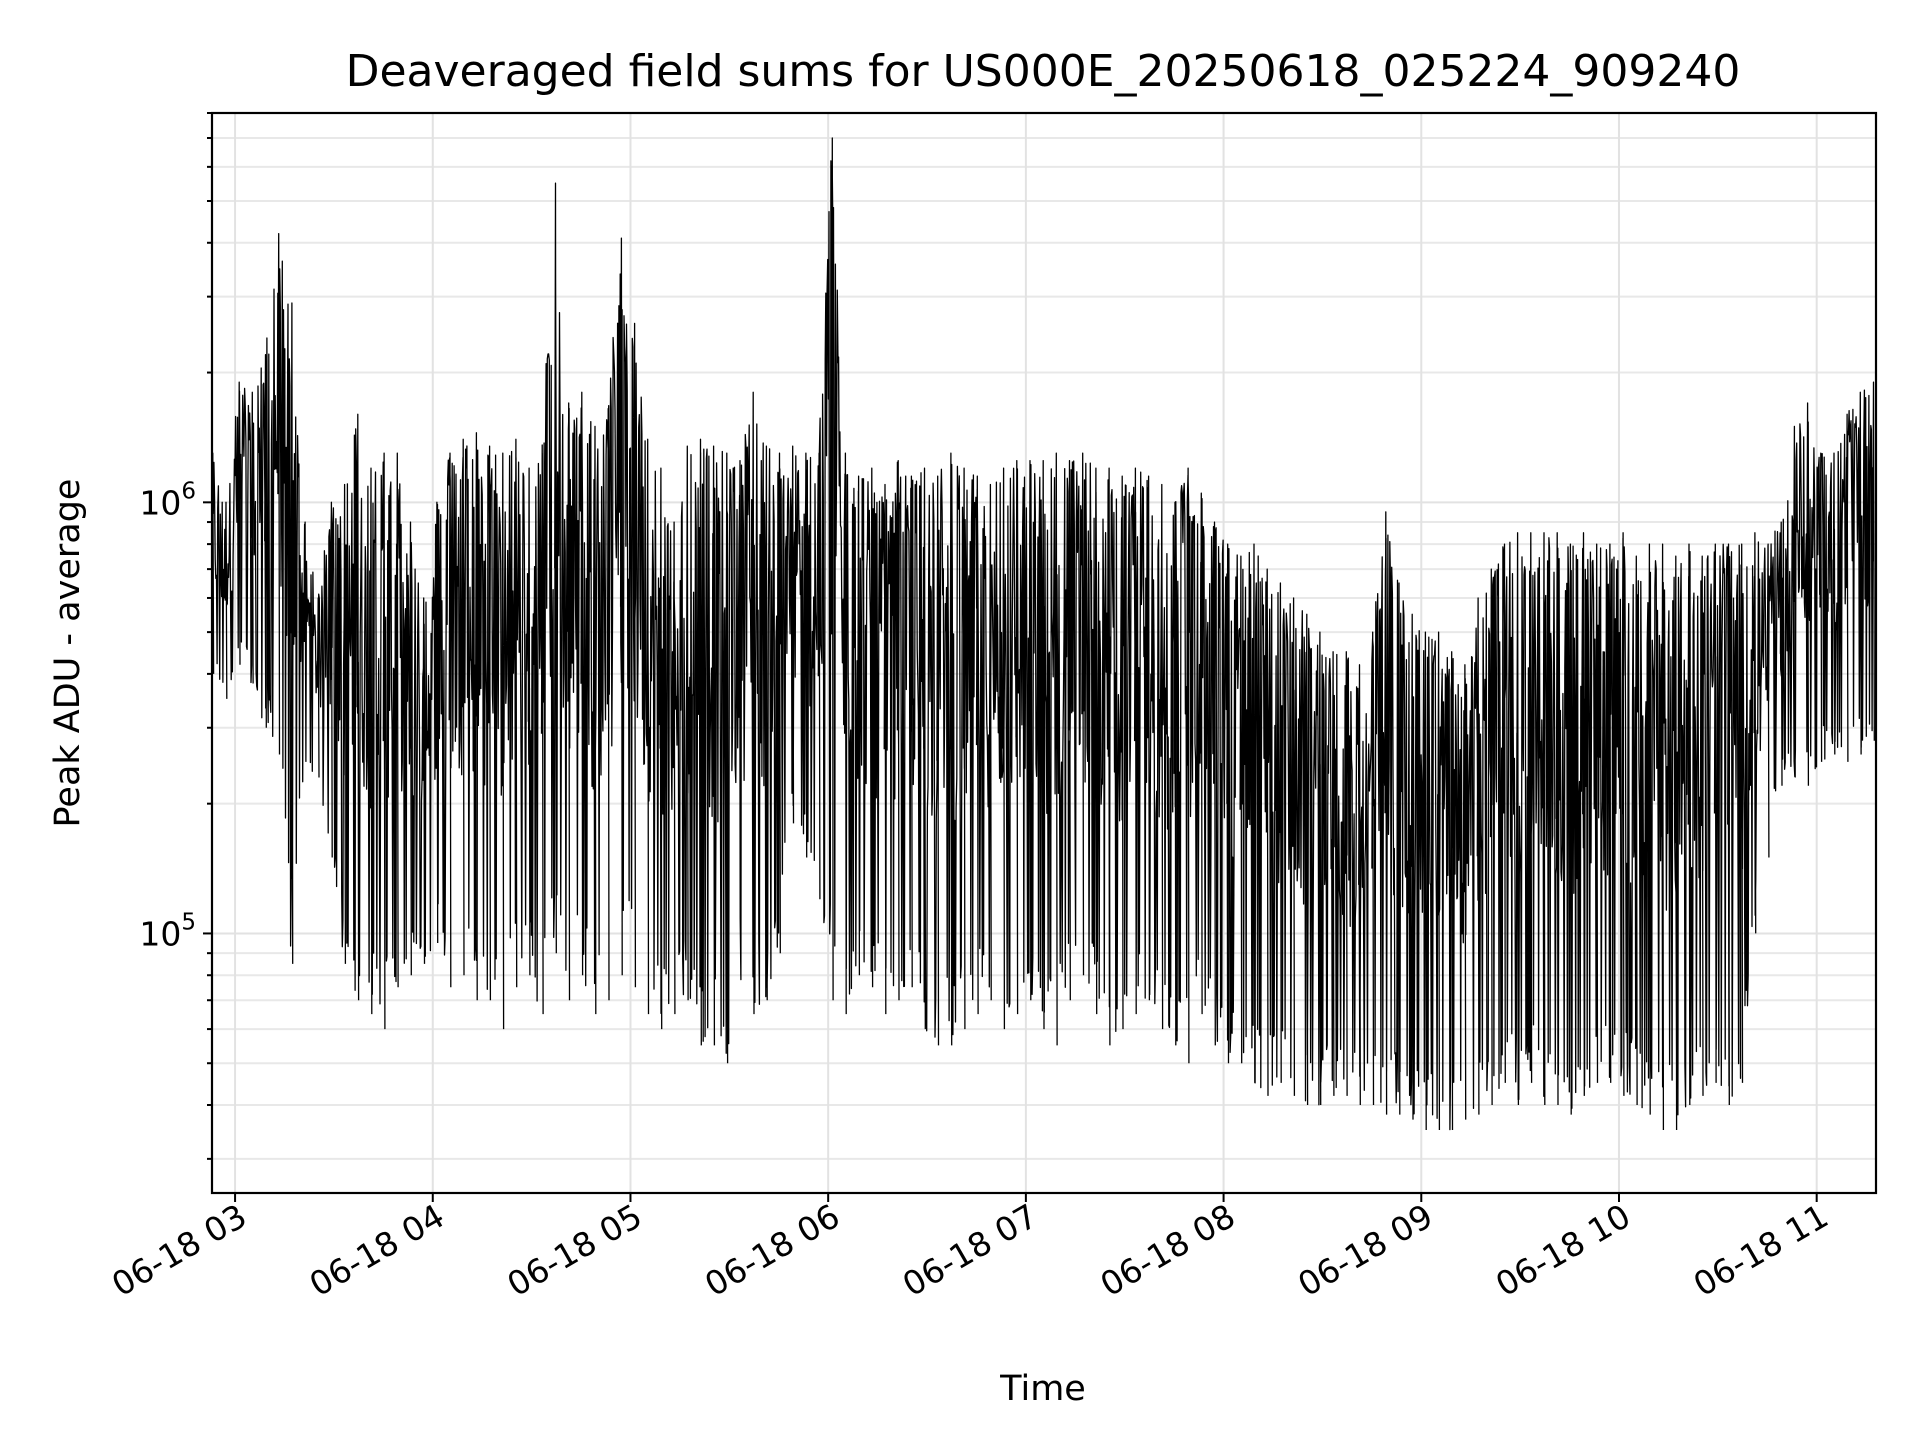 The width and height of the screenshot is (1920, 1440). Describe the element at coordinates (1042, 1389) in the screenshot. I see `x-axis-label: Time` at that location.